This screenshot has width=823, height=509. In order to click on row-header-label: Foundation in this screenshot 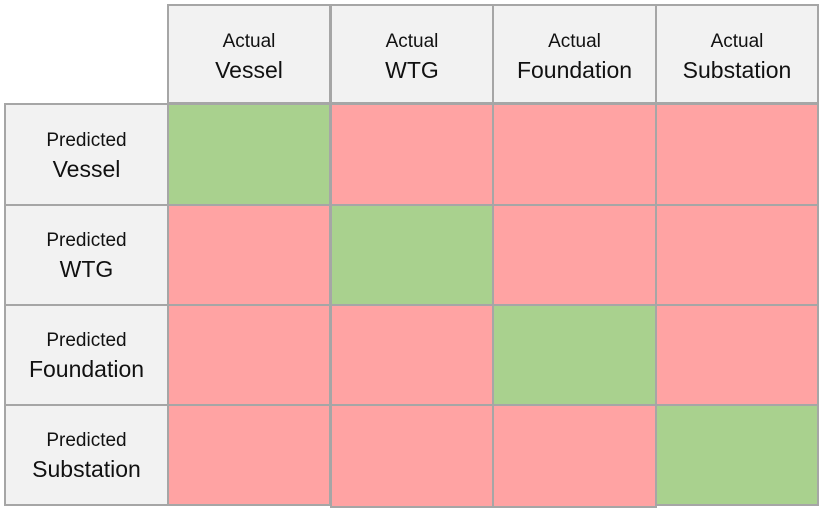, I will do `click(86, 369)`.